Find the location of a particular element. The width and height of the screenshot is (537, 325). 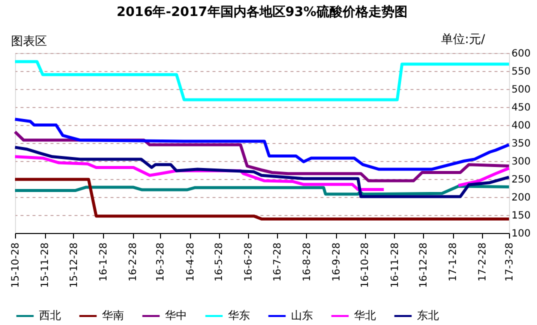

legend-label: 华中 is located at coordinates (176, 315).